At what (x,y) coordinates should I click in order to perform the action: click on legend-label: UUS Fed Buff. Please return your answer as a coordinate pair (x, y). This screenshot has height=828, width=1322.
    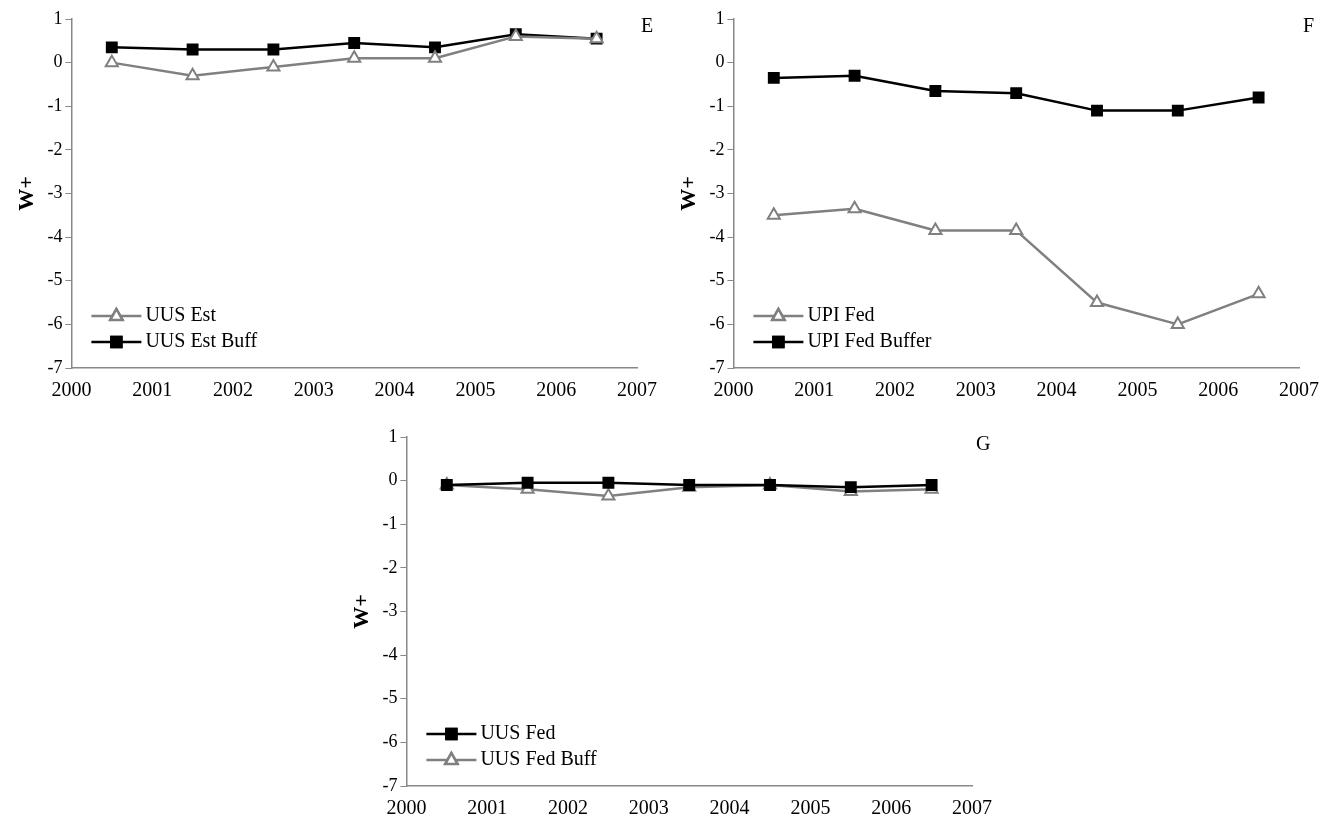
    Looking at the image, I should click on (539, 758).